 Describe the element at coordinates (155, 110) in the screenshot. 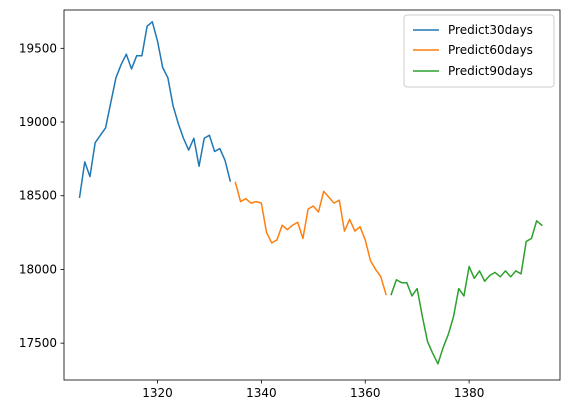

I see `series-line-predict30days` at that location.